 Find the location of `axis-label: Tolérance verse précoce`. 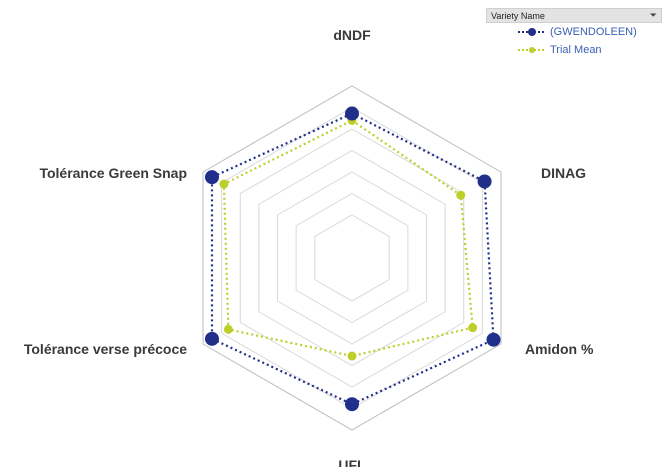

axis-label: Tolérance verse précoce is located at coordinates (105, 349).